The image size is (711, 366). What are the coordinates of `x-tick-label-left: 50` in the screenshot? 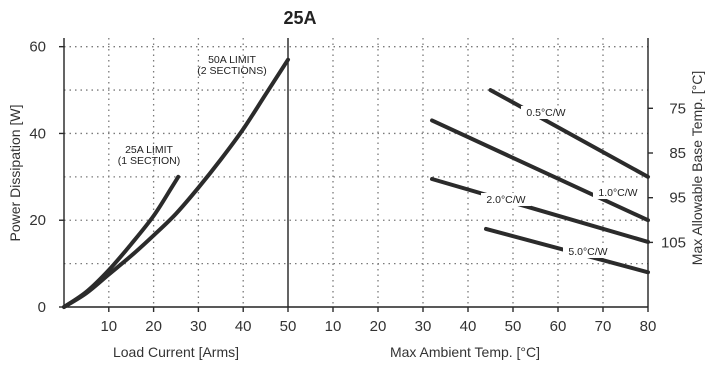 It's located at (288, 326).